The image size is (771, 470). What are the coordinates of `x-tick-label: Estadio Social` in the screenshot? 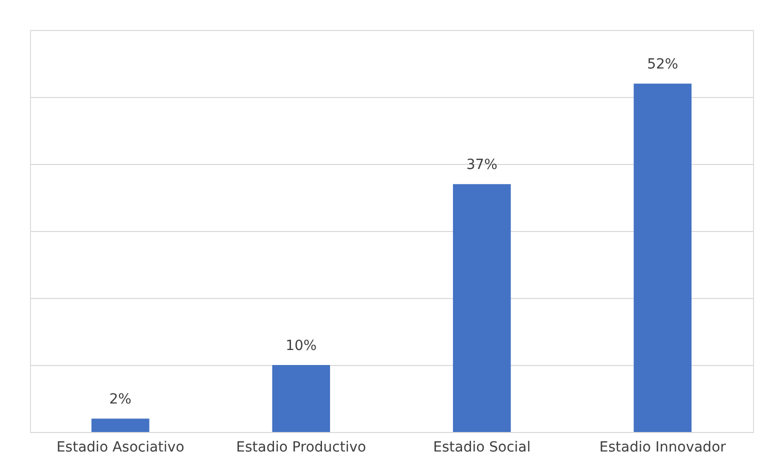 It's located at (482, 448).